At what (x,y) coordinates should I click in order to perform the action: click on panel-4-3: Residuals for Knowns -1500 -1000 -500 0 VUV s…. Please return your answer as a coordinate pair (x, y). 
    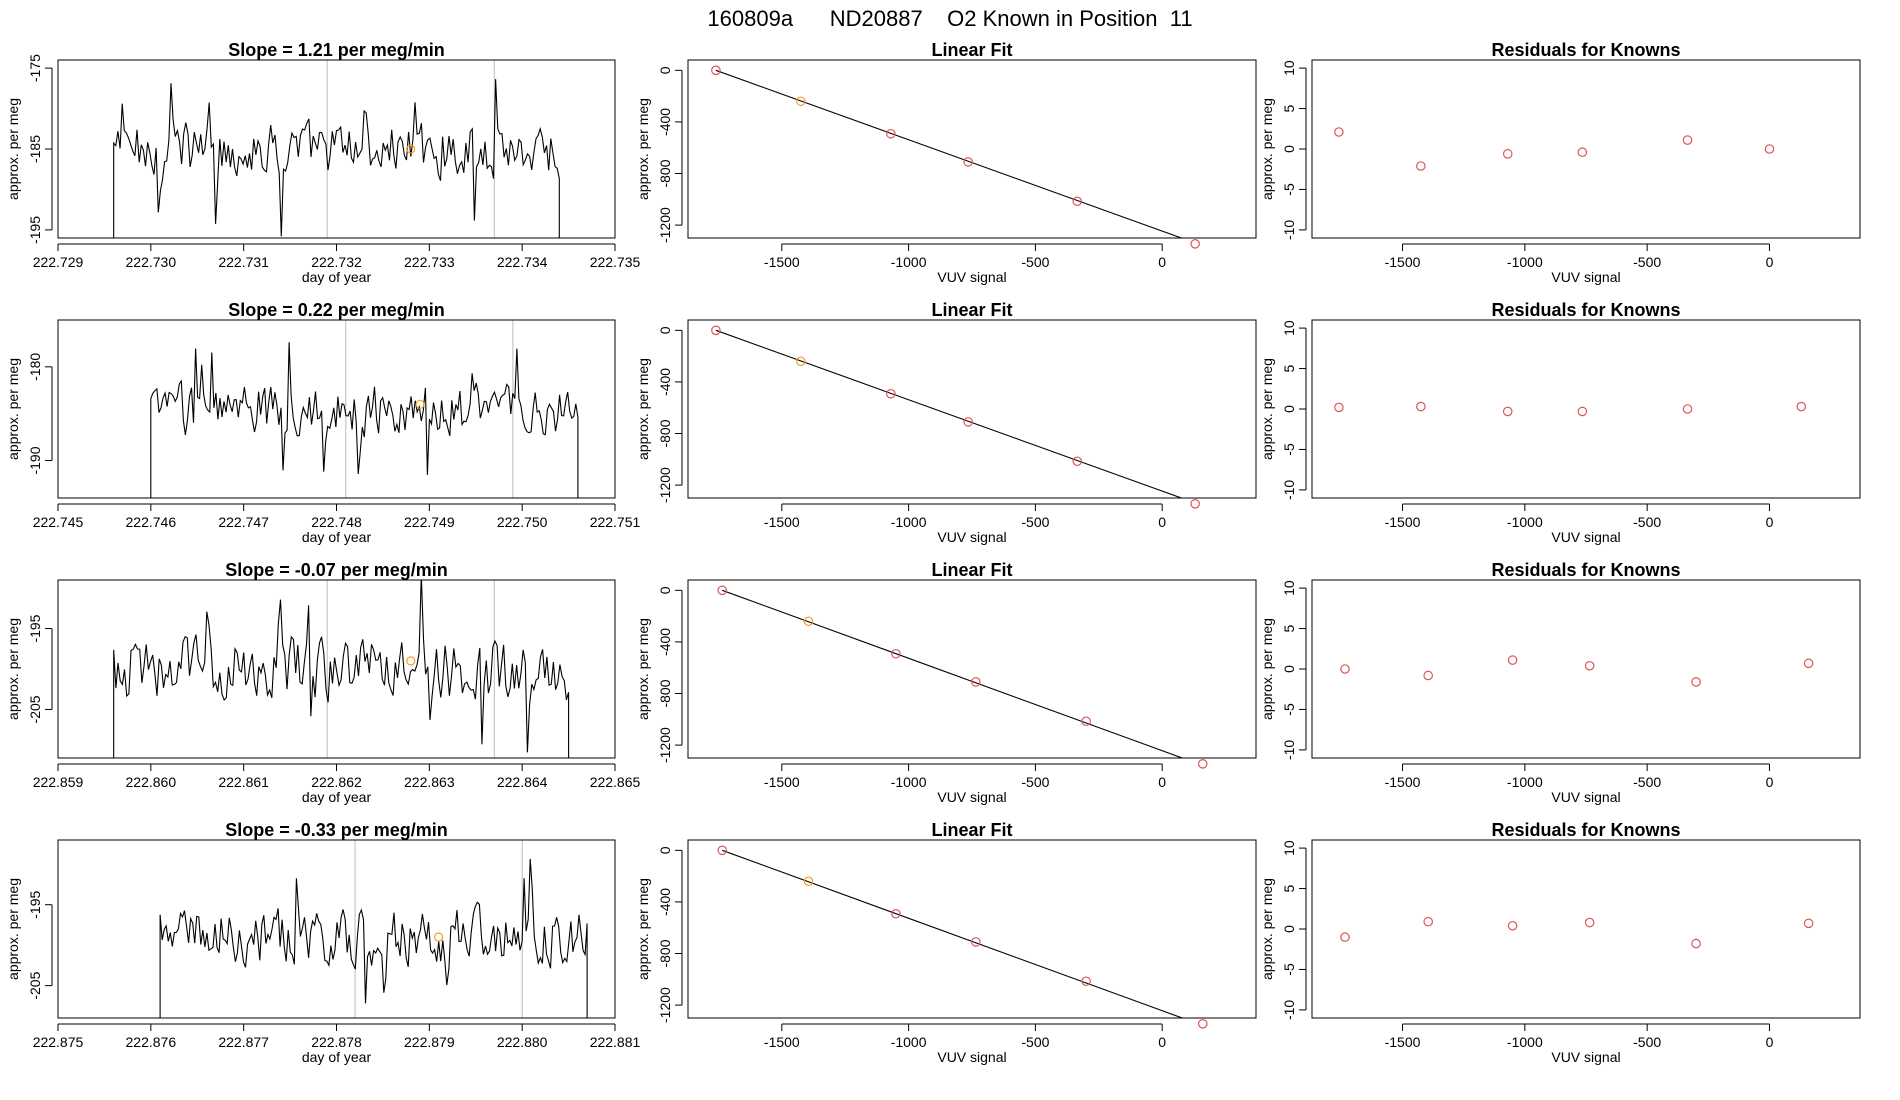
    Looking at the image, I should click on (1560, 942).